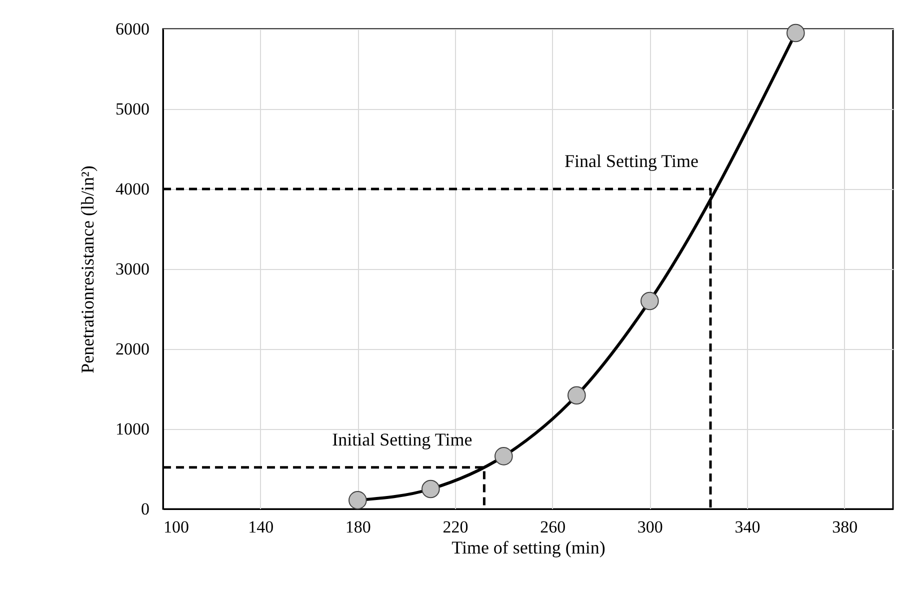  I want to click on y-tick-label: 1000, so click(133, 429).